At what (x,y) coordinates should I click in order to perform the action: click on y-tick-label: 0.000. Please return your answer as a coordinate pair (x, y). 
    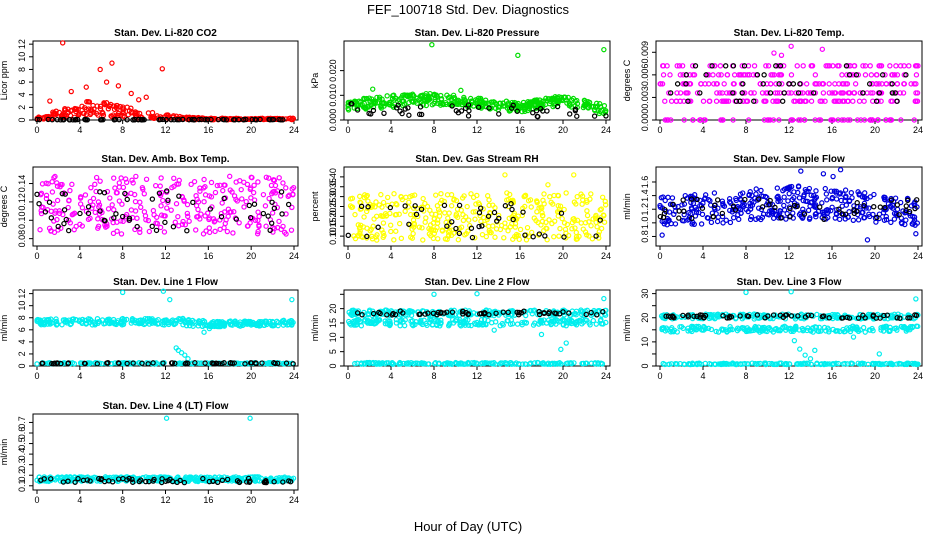
    Looking at the image, I should click on (333, 120).